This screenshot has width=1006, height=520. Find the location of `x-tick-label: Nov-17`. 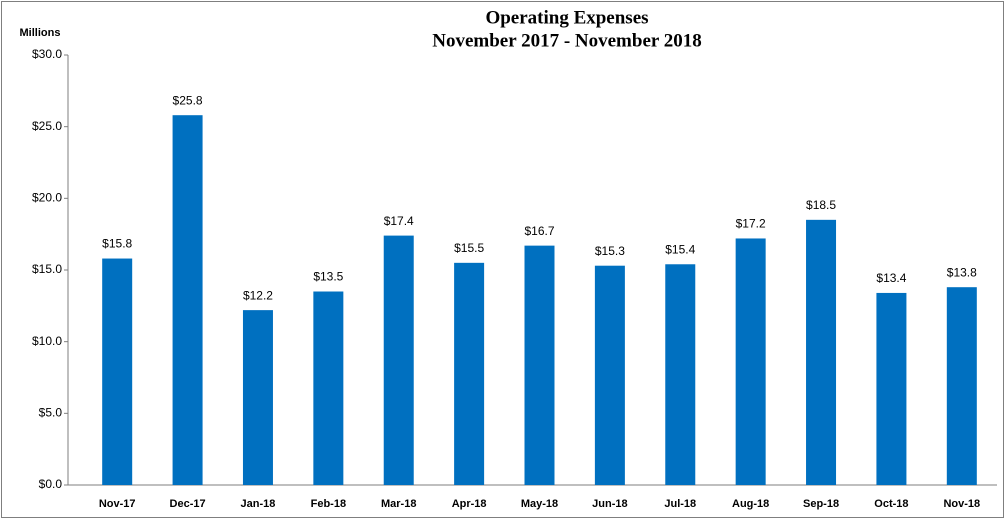

x-tick-label: Nov-17 is located at coordinates (117, 504).